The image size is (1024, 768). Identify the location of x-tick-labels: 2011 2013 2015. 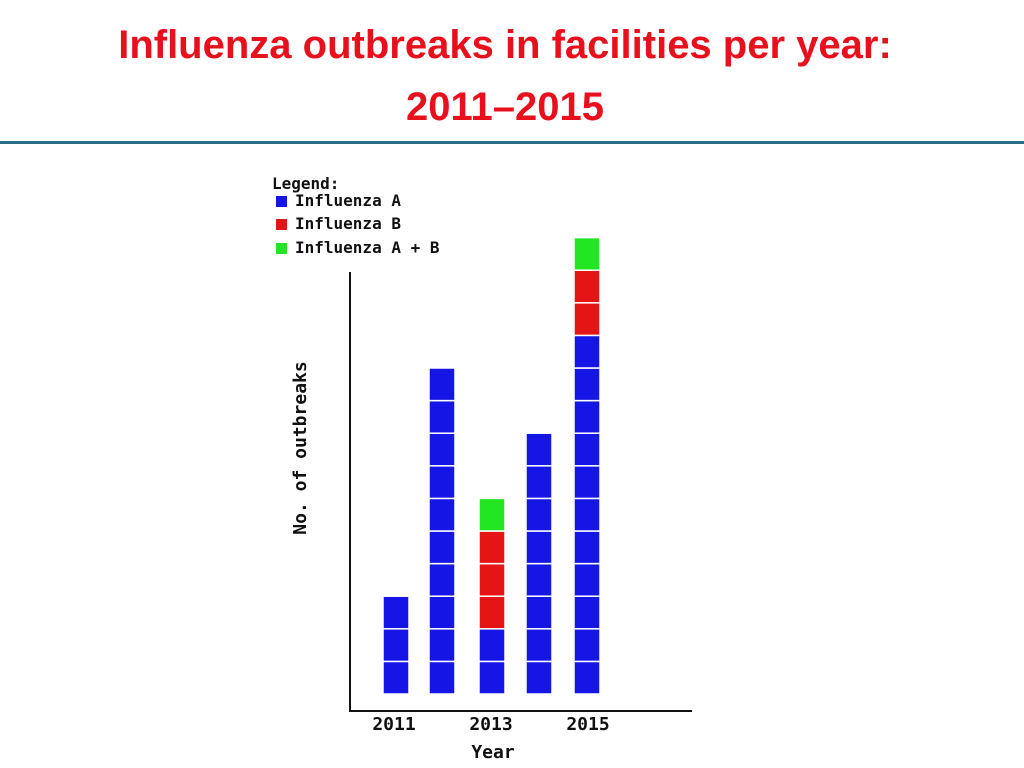
(490, 724).